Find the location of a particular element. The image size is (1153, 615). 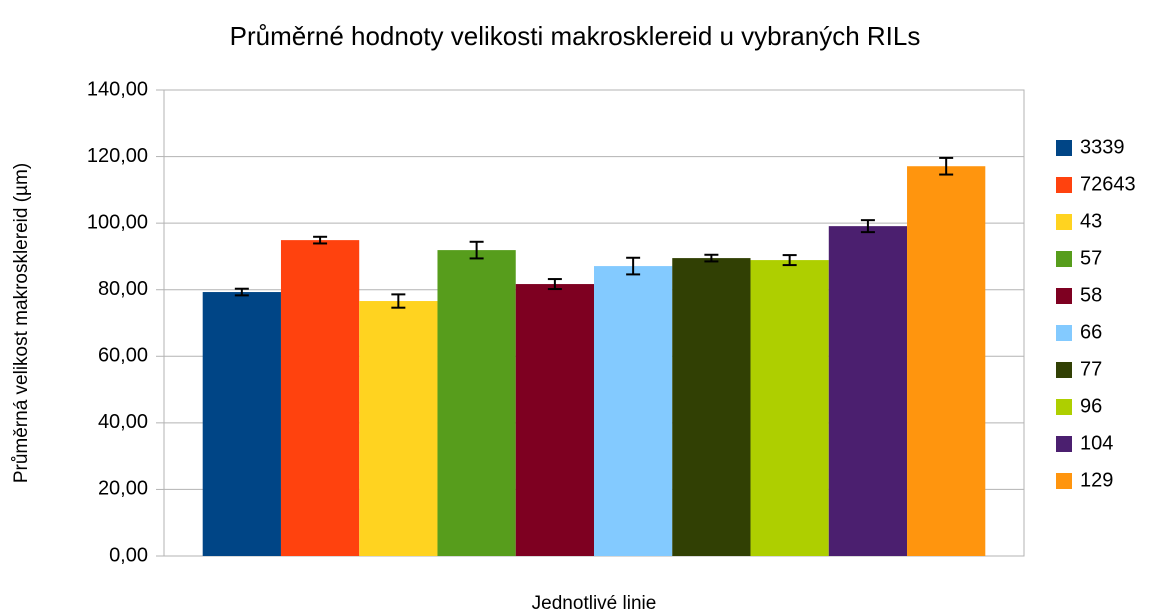

y-tick-label: 60,00 is located at coordinates (123, 356).